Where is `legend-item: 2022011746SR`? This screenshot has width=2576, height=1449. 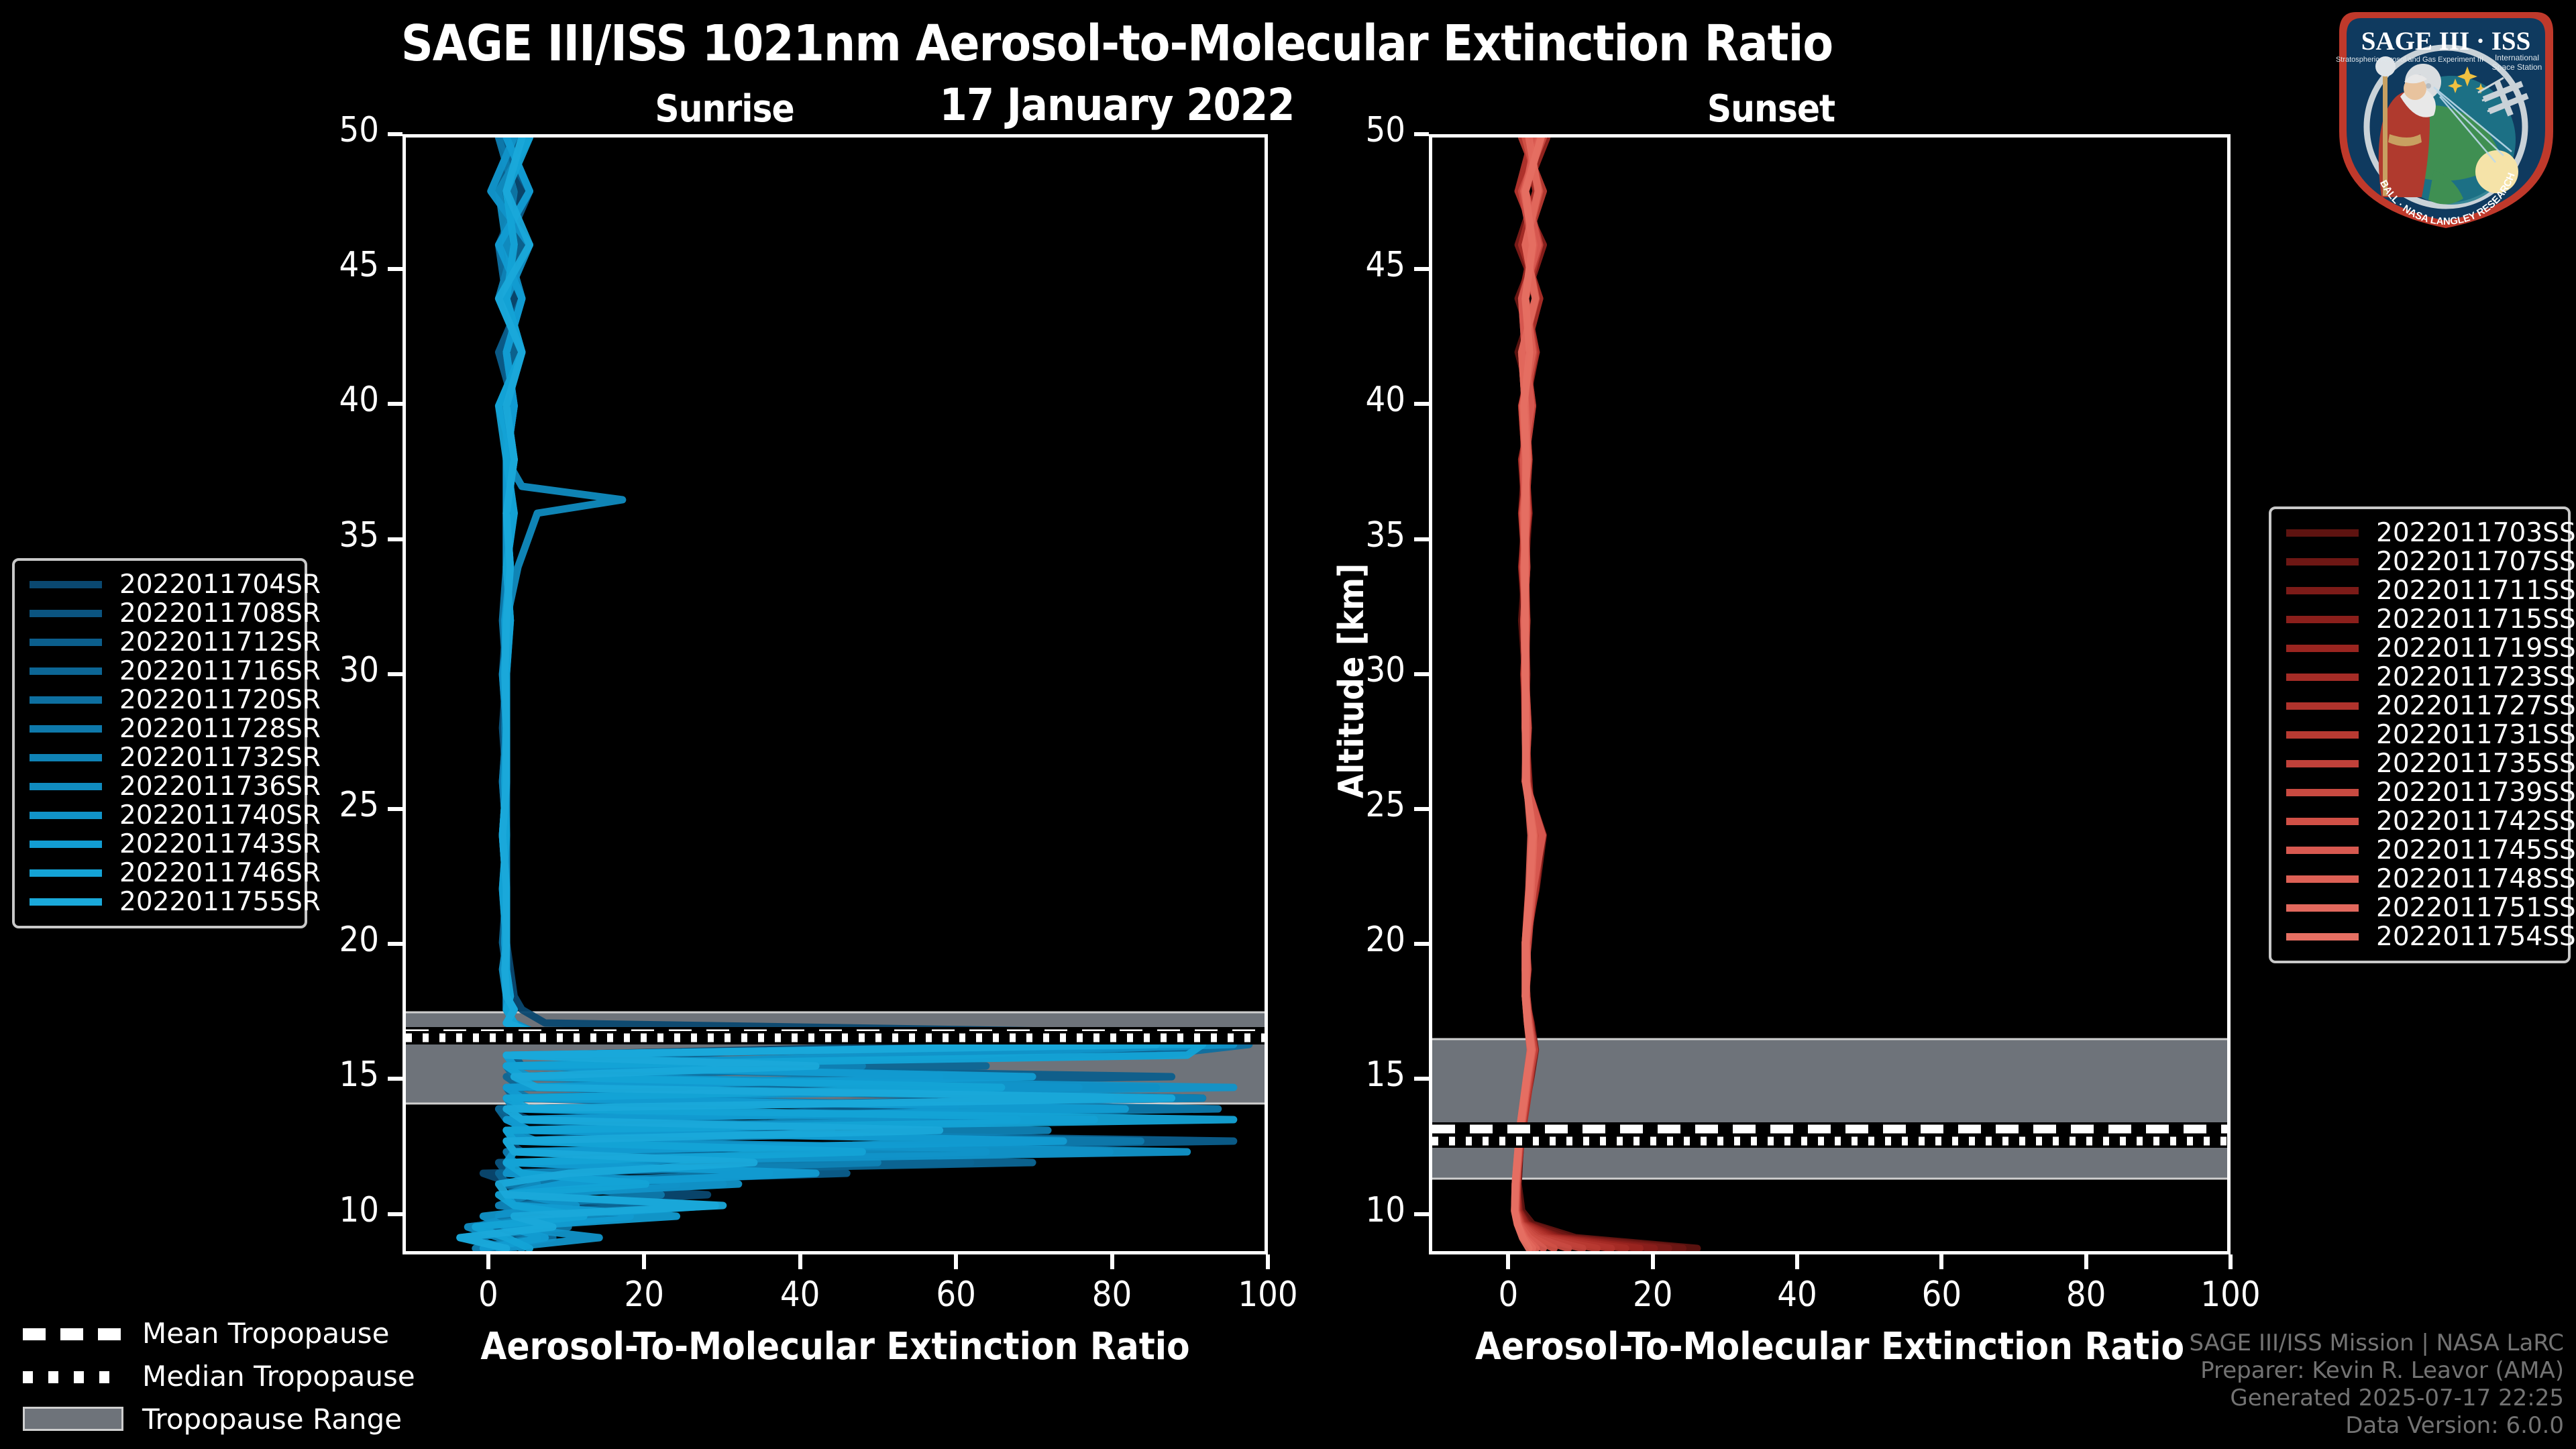
legend-item: 2022011746SR is located at coordinates (168, 873).